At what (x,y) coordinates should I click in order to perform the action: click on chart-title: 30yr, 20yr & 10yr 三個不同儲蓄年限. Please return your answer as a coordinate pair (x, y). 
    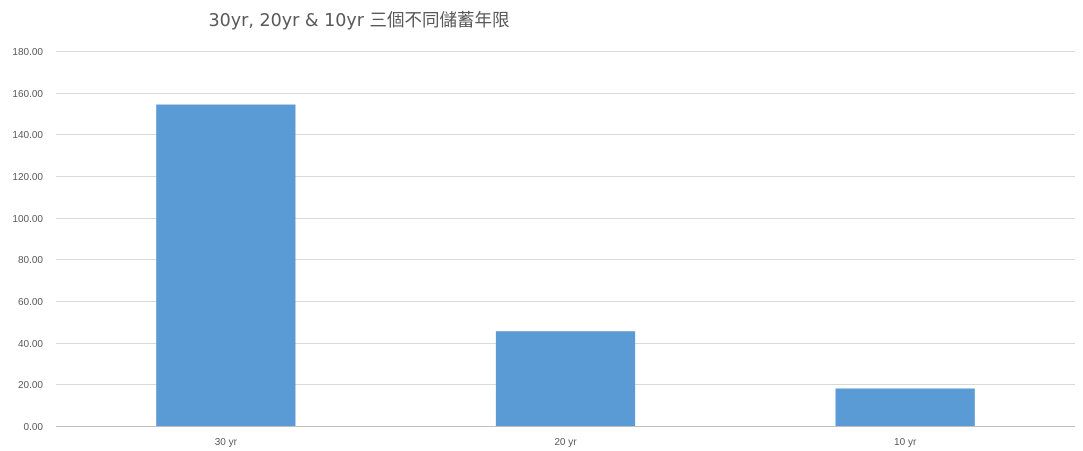
    Looking at the image, I should click on (359, 21).